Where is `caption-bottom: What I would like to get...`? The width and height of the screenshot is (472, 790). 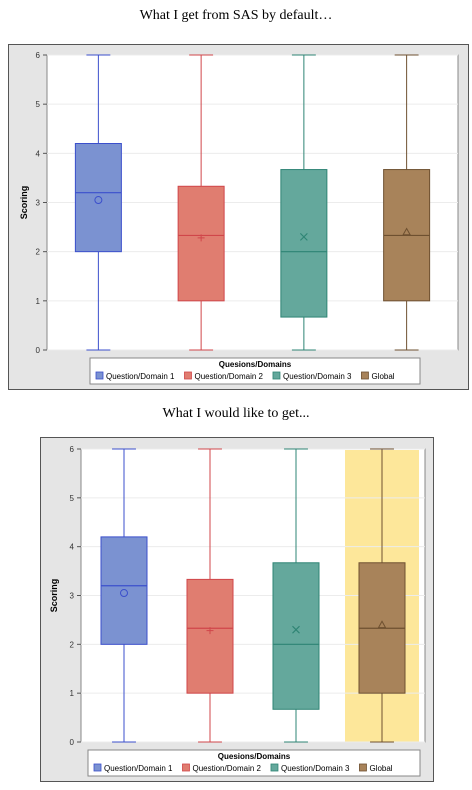
caption-bottom: What I would like to get... is located at coordinates (236, 413).